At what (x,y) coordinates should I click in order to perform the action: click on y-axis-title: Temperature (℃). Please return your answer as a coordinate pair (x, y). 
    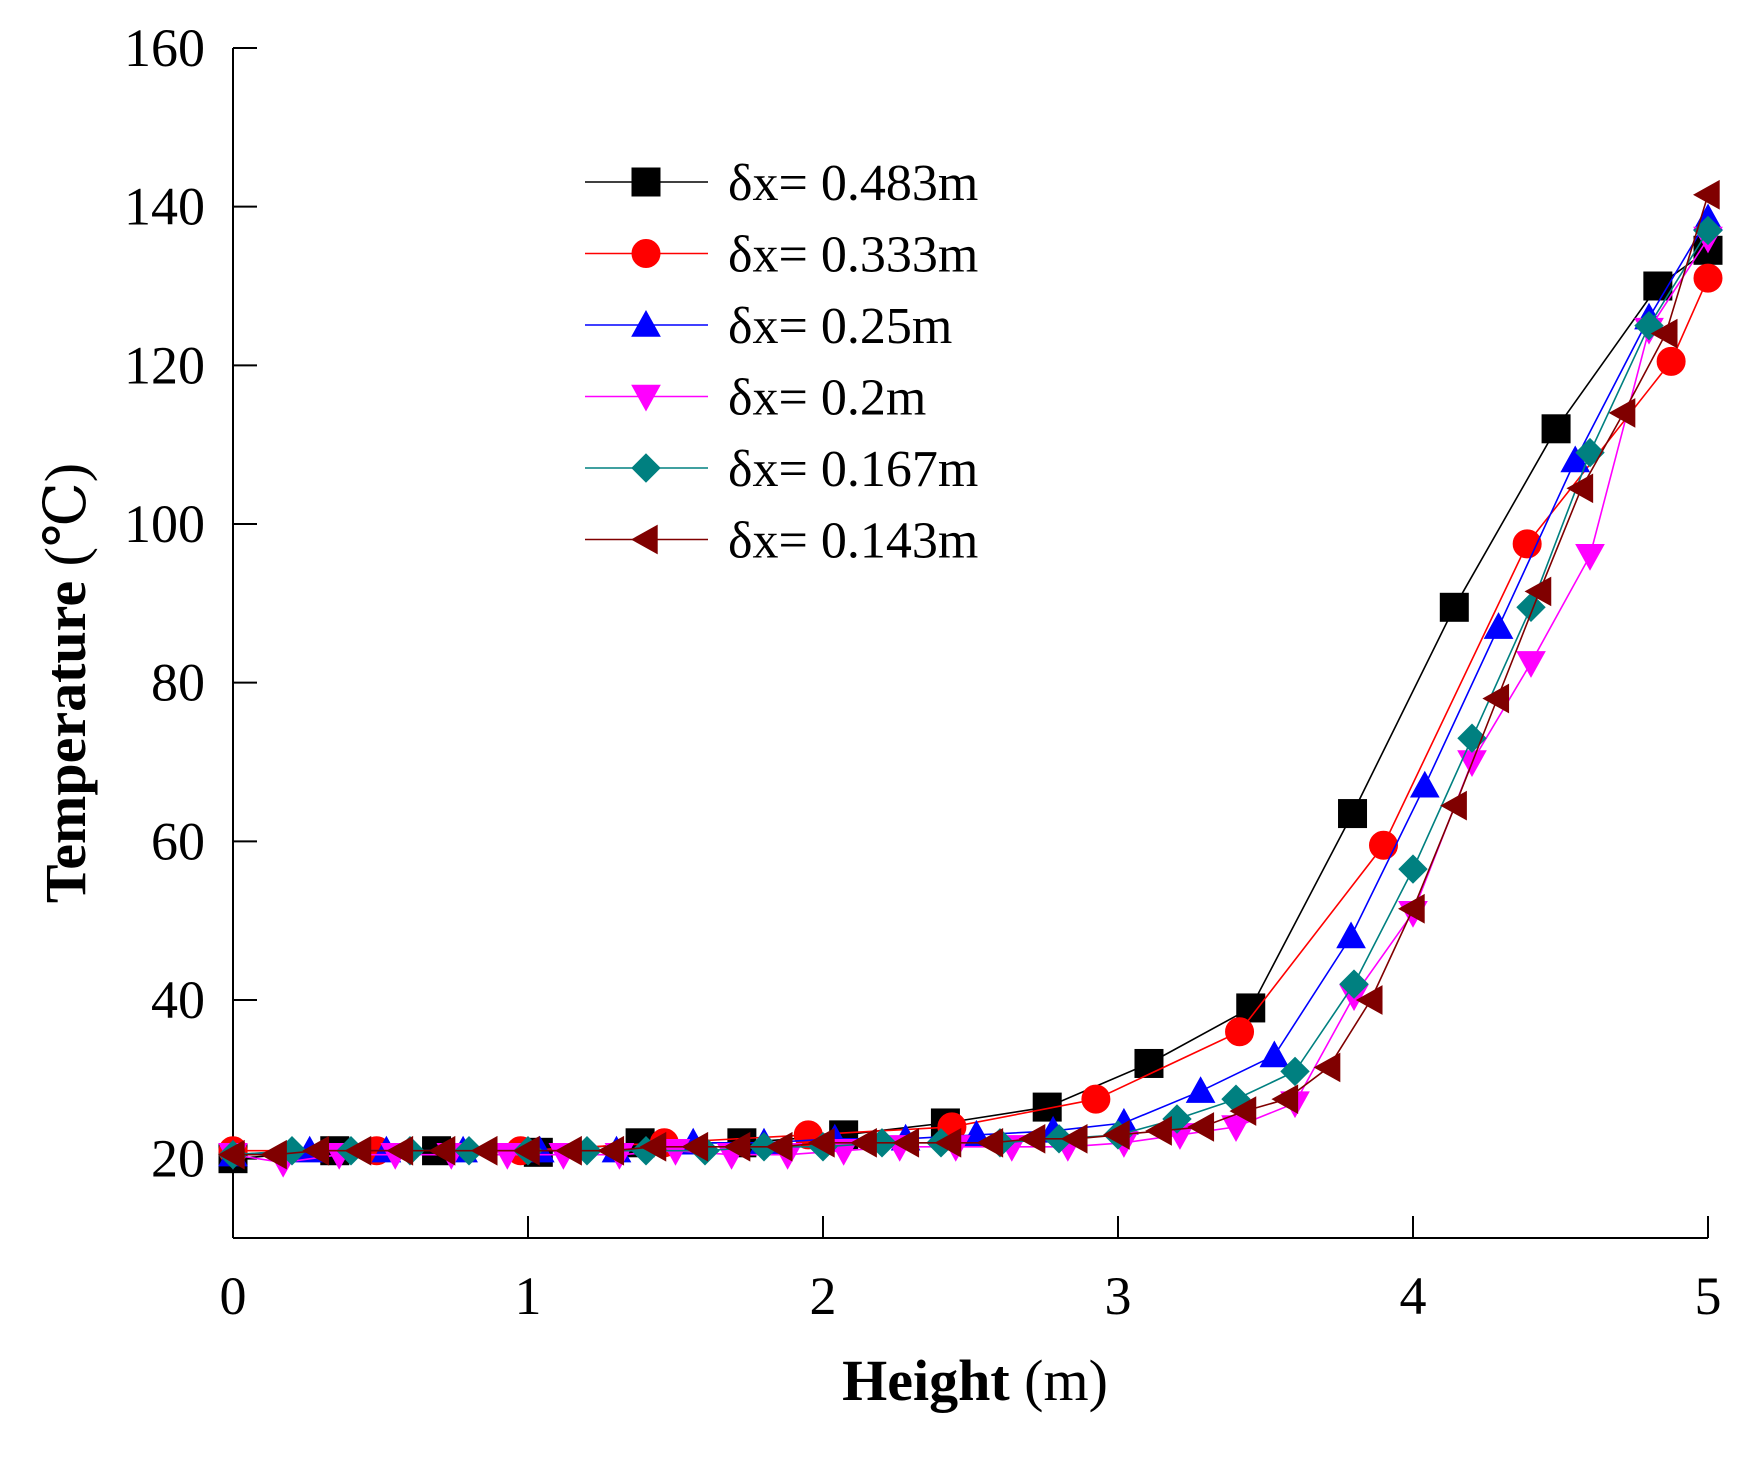
    Looking at the image, I should click on (65, 683).